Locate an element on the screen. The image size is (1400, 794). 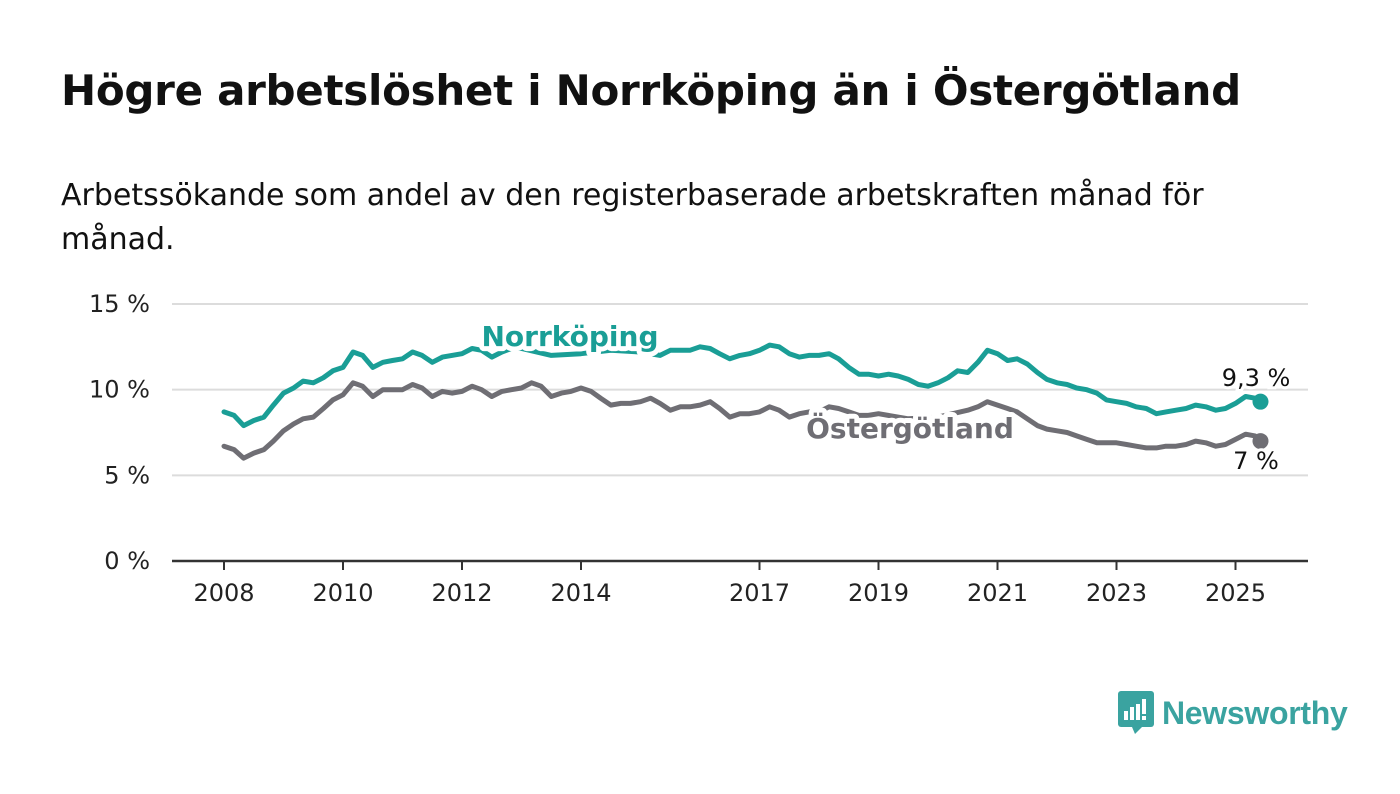
newsworthy-logo: Newsworthy is located at coordinates (1233, 713).